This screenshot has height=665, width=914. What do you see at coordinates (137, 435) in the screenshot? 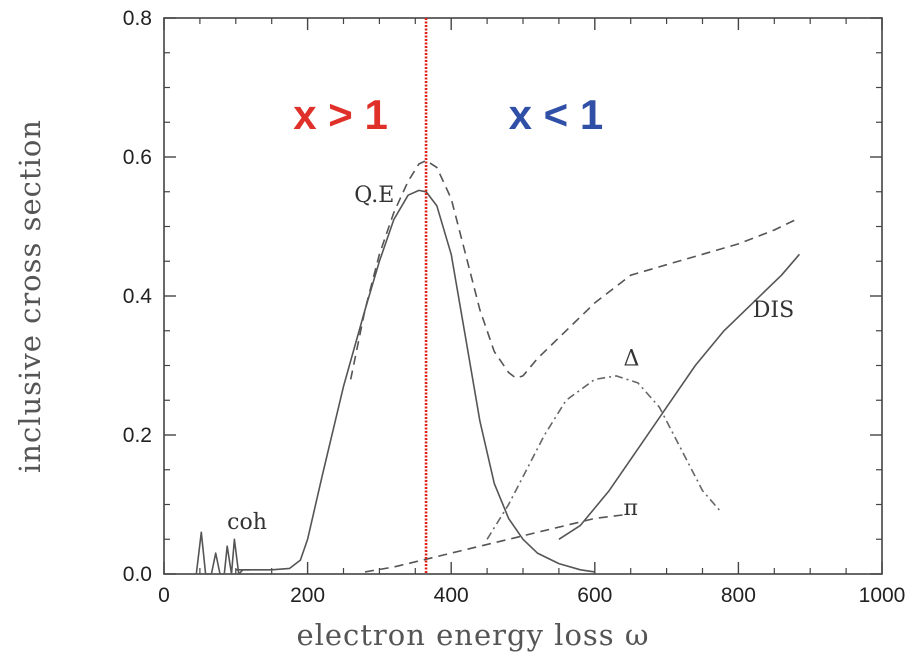
I see `y-tick-label: 0.2` at bounding box center [137, 435].